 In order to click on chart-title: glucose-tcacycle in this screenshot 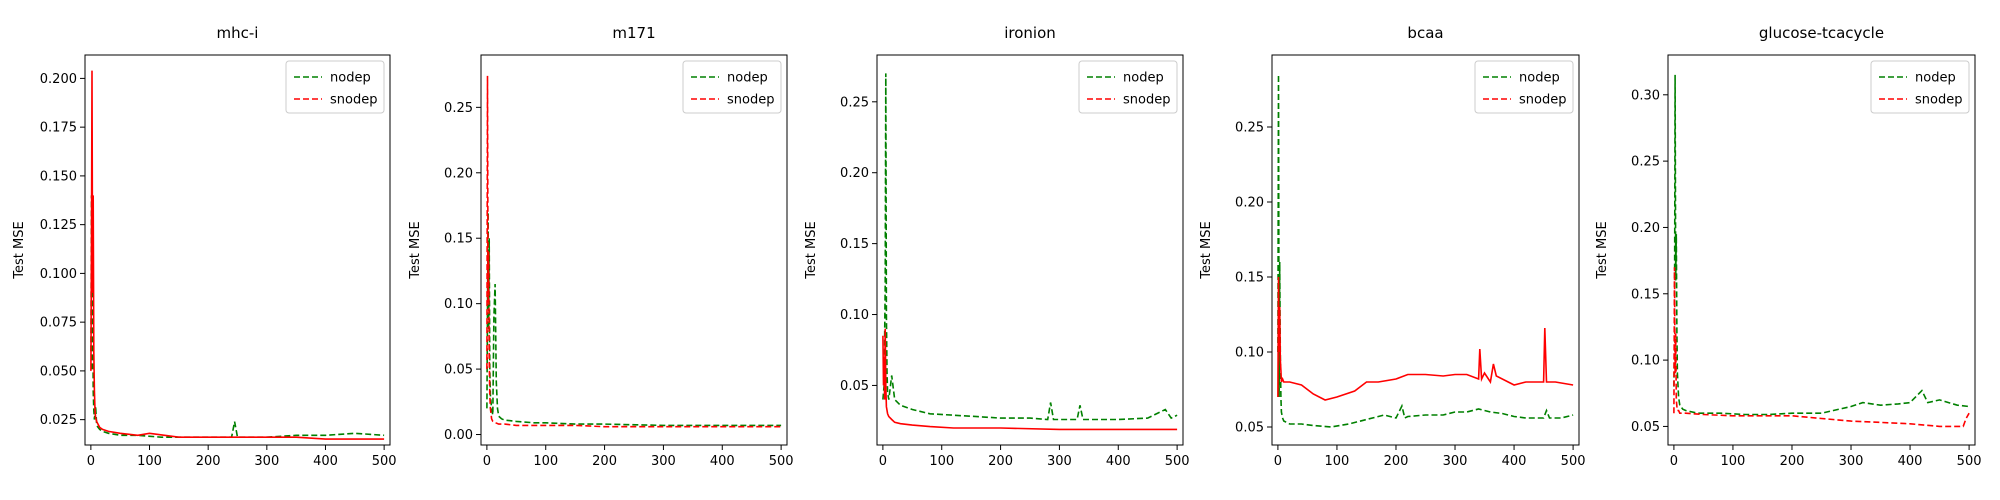, I will do `click(1821, 33)`.